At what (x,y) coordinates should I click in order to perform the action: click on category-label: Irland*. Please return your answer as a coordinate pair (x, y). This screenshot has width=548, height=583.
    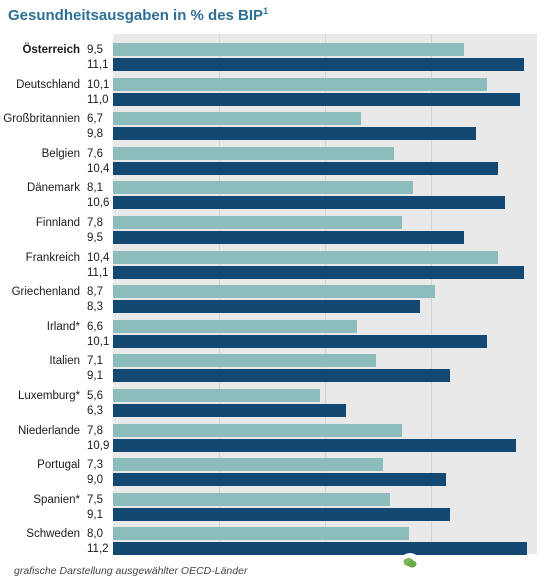
    Looking at the image, I should click on (63, 326).